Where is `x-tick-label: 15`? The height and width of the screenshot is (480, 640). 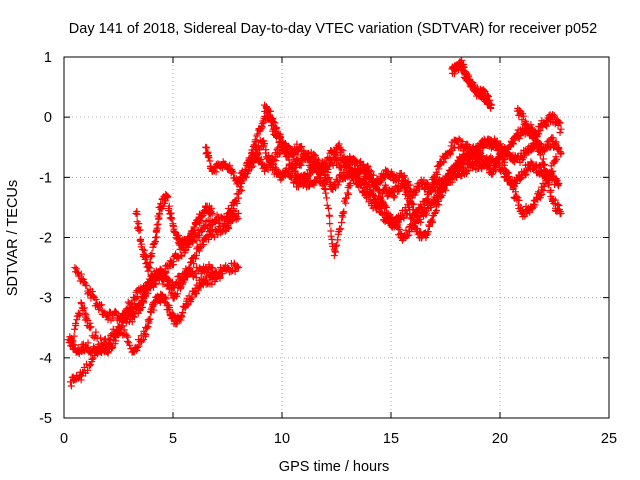
x-tick-label: 15 is located at coordinates (391, 439).